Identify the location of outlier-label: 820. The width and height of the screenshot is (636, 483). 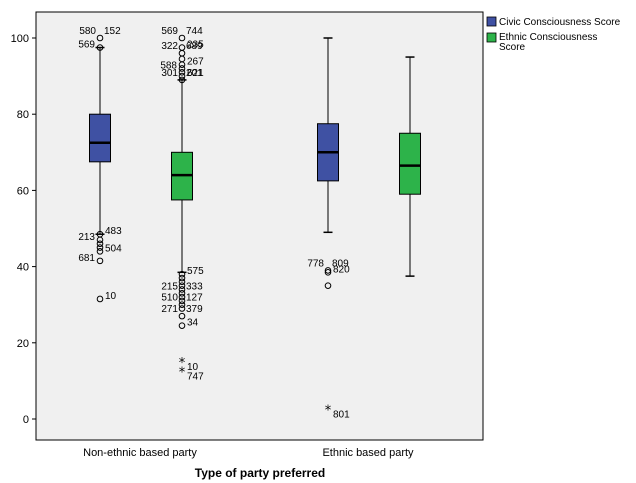
(341, 269).